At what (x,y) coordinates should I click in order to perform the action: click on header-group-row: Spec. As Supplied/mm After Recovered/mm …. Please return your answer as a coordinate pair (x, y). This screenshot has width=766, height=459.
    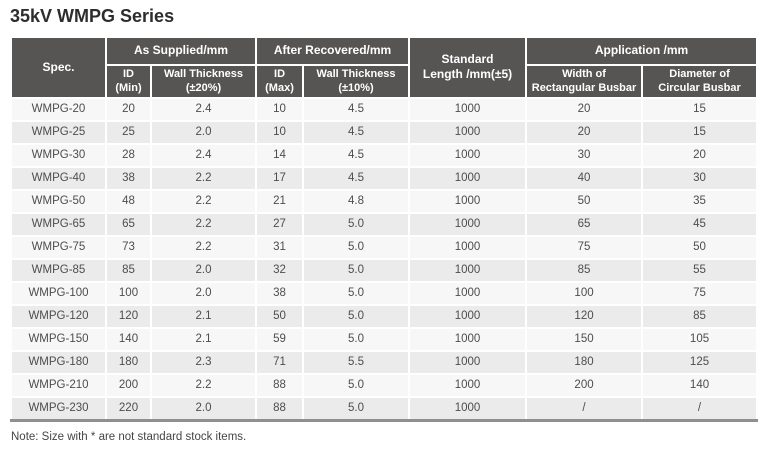
    Looking at the image, I should click on (384, 67).